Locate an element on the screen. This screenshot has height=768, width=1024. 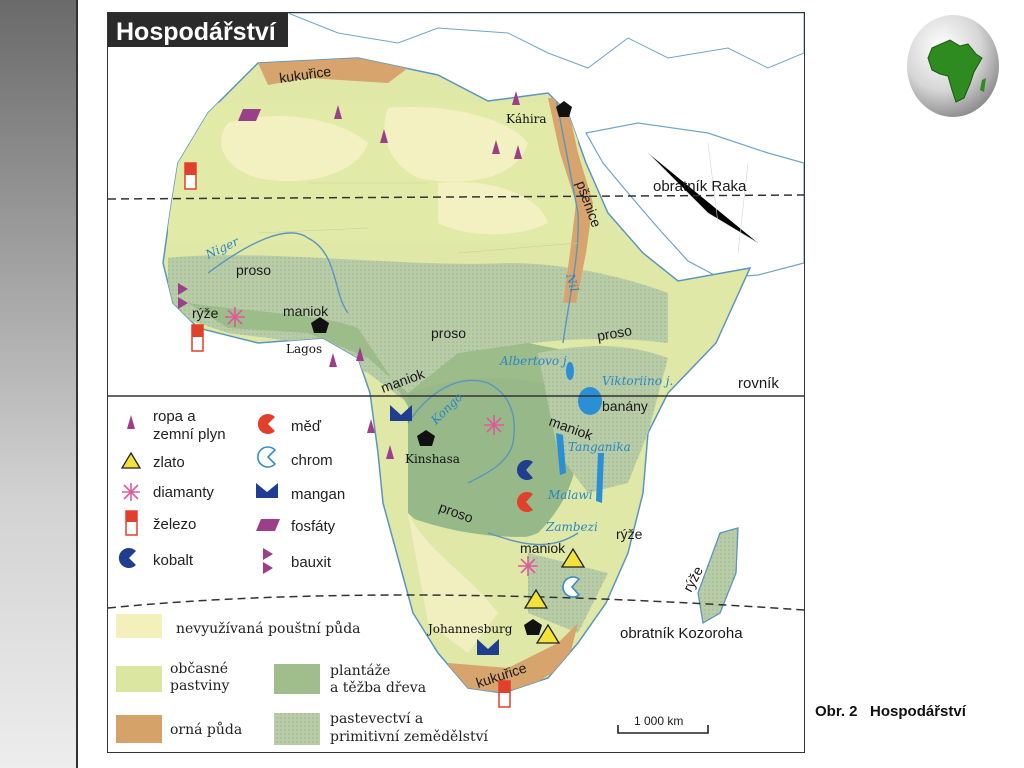
legend-primitive-line2: primitivní zemědělství is located at coordinates (409, 737).